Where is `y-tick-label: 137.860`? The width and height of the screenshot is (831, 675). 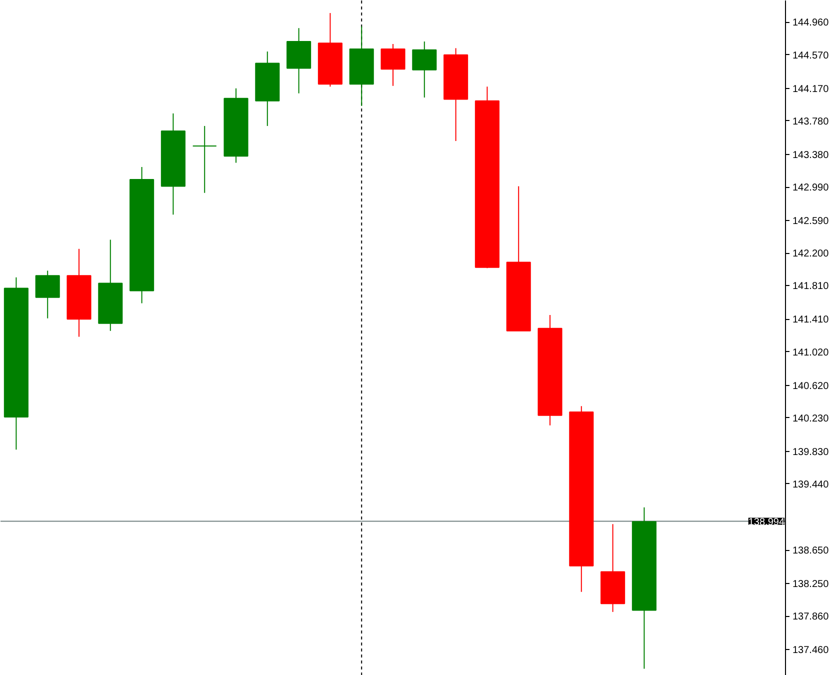
y-tick-label: 137.860 is located at coordinates (811, 617).